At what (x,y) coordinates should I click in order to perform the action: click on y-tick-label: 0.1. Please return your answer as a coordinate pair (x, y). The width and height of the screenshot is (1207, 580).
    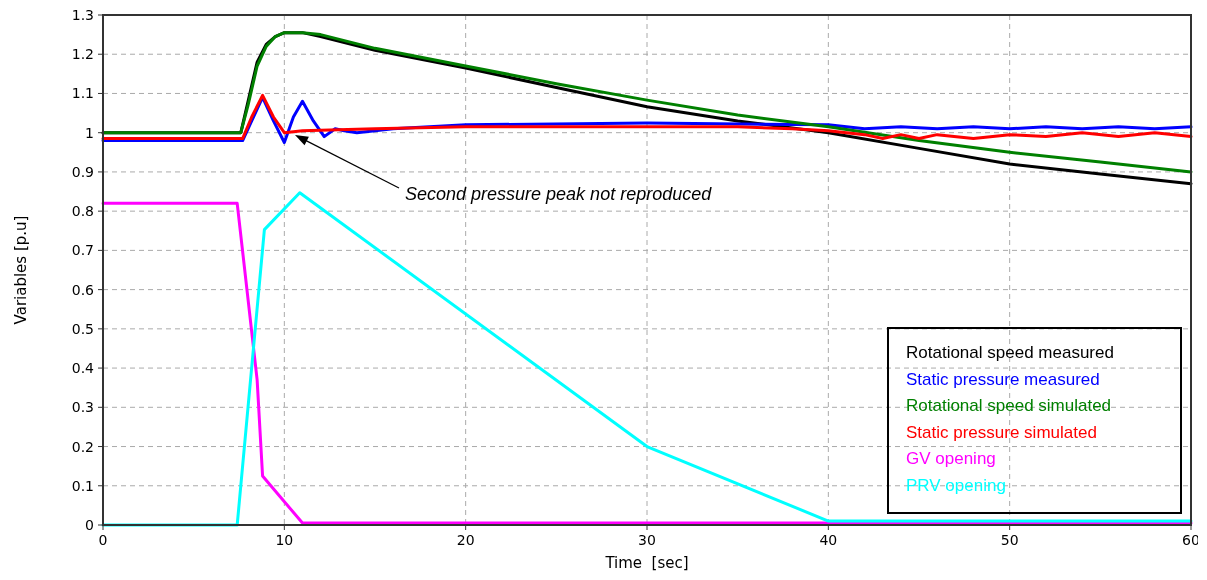
    Looking at the image, I should click on (82, 485).